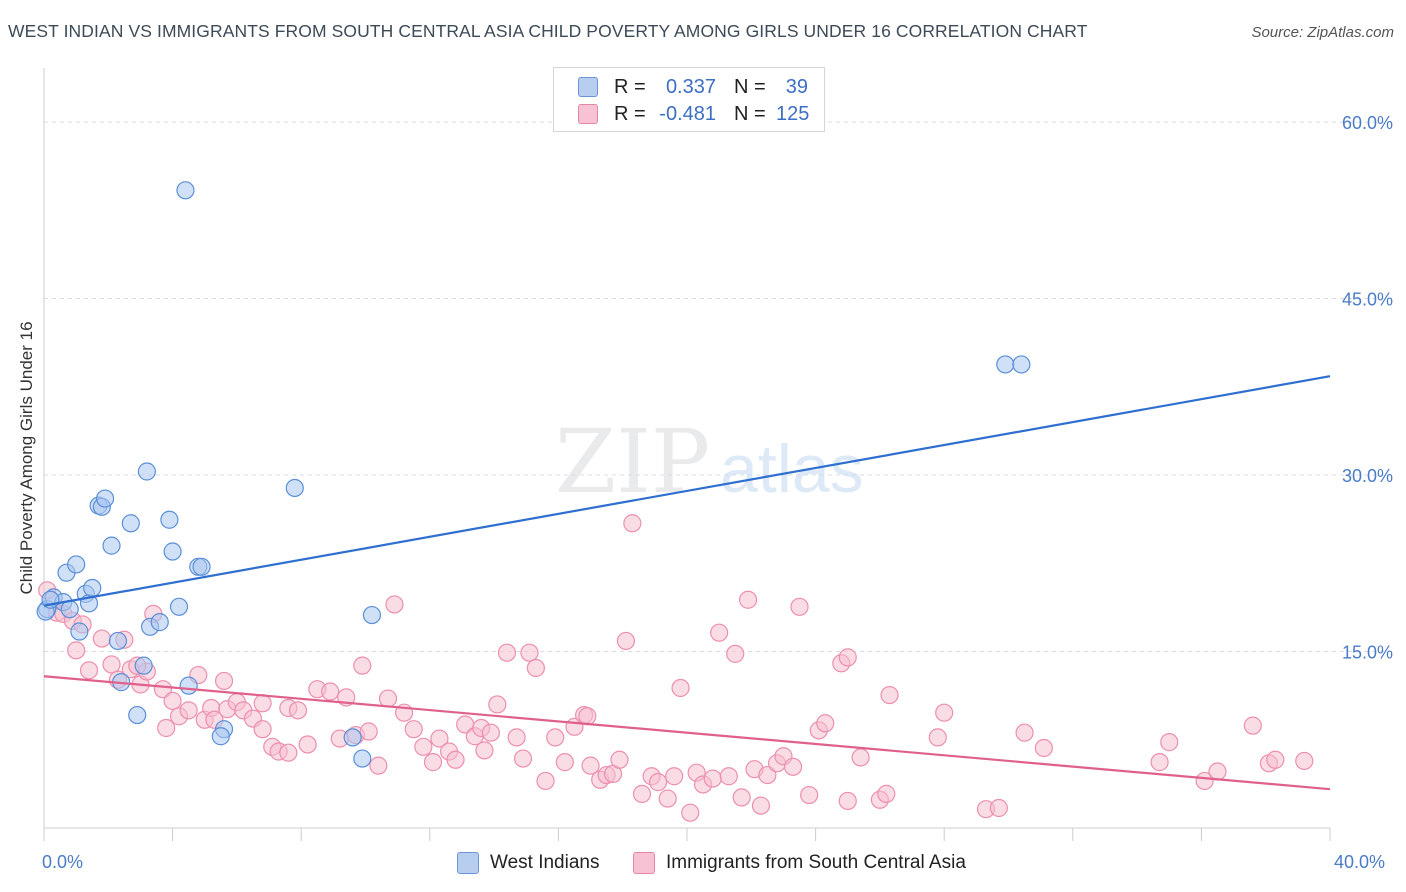 Image resolution: width=1406 pixels, height=892 pixels. I want to click on r-value: 0.337, so click(690, 86).